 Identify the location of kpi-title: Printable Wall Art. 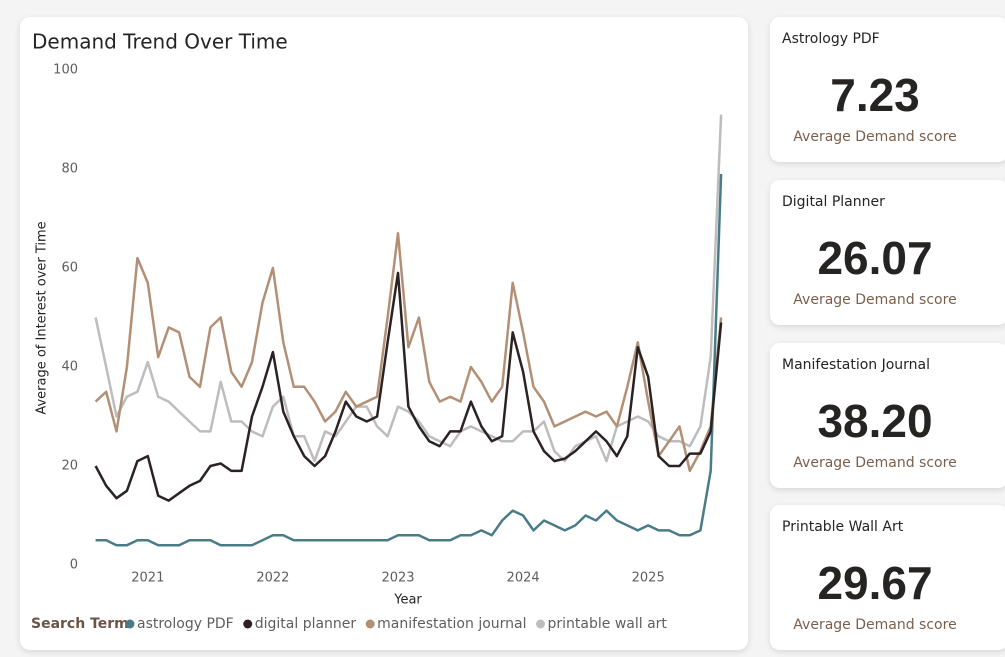
(843, 527).